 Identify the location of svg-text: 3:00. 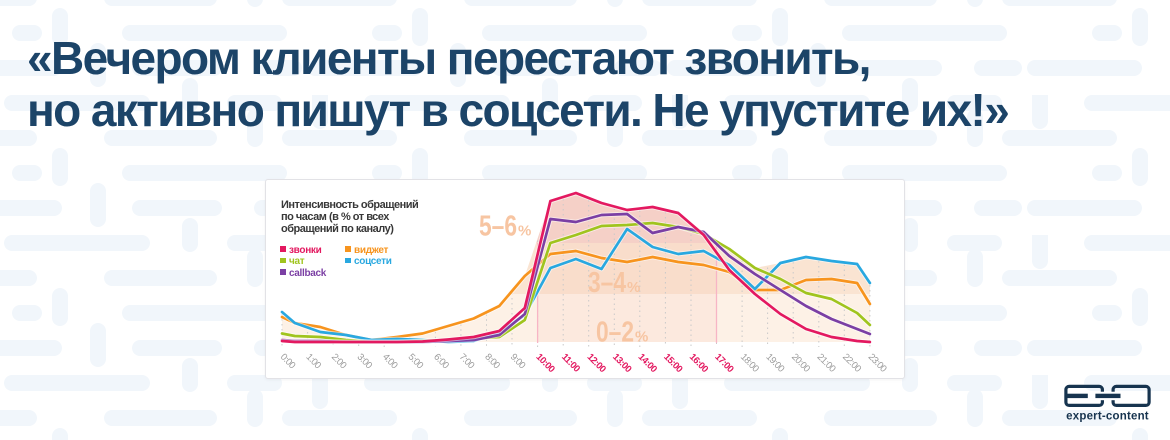
(364, 361).